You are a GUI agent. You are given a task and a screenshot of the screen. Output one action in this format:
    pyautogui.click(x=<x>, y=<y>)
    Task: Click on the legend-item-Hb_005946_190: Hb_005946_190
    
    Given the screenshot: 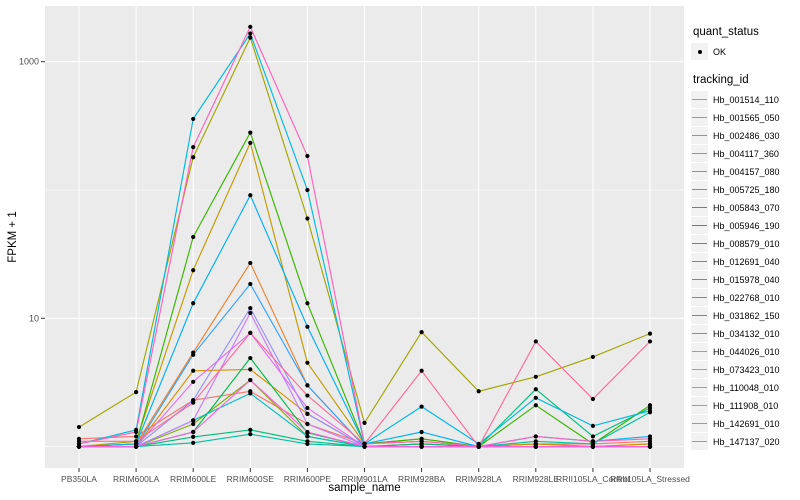 What is the action you would take?
    pyautogui.click(x=745, y=225)
    